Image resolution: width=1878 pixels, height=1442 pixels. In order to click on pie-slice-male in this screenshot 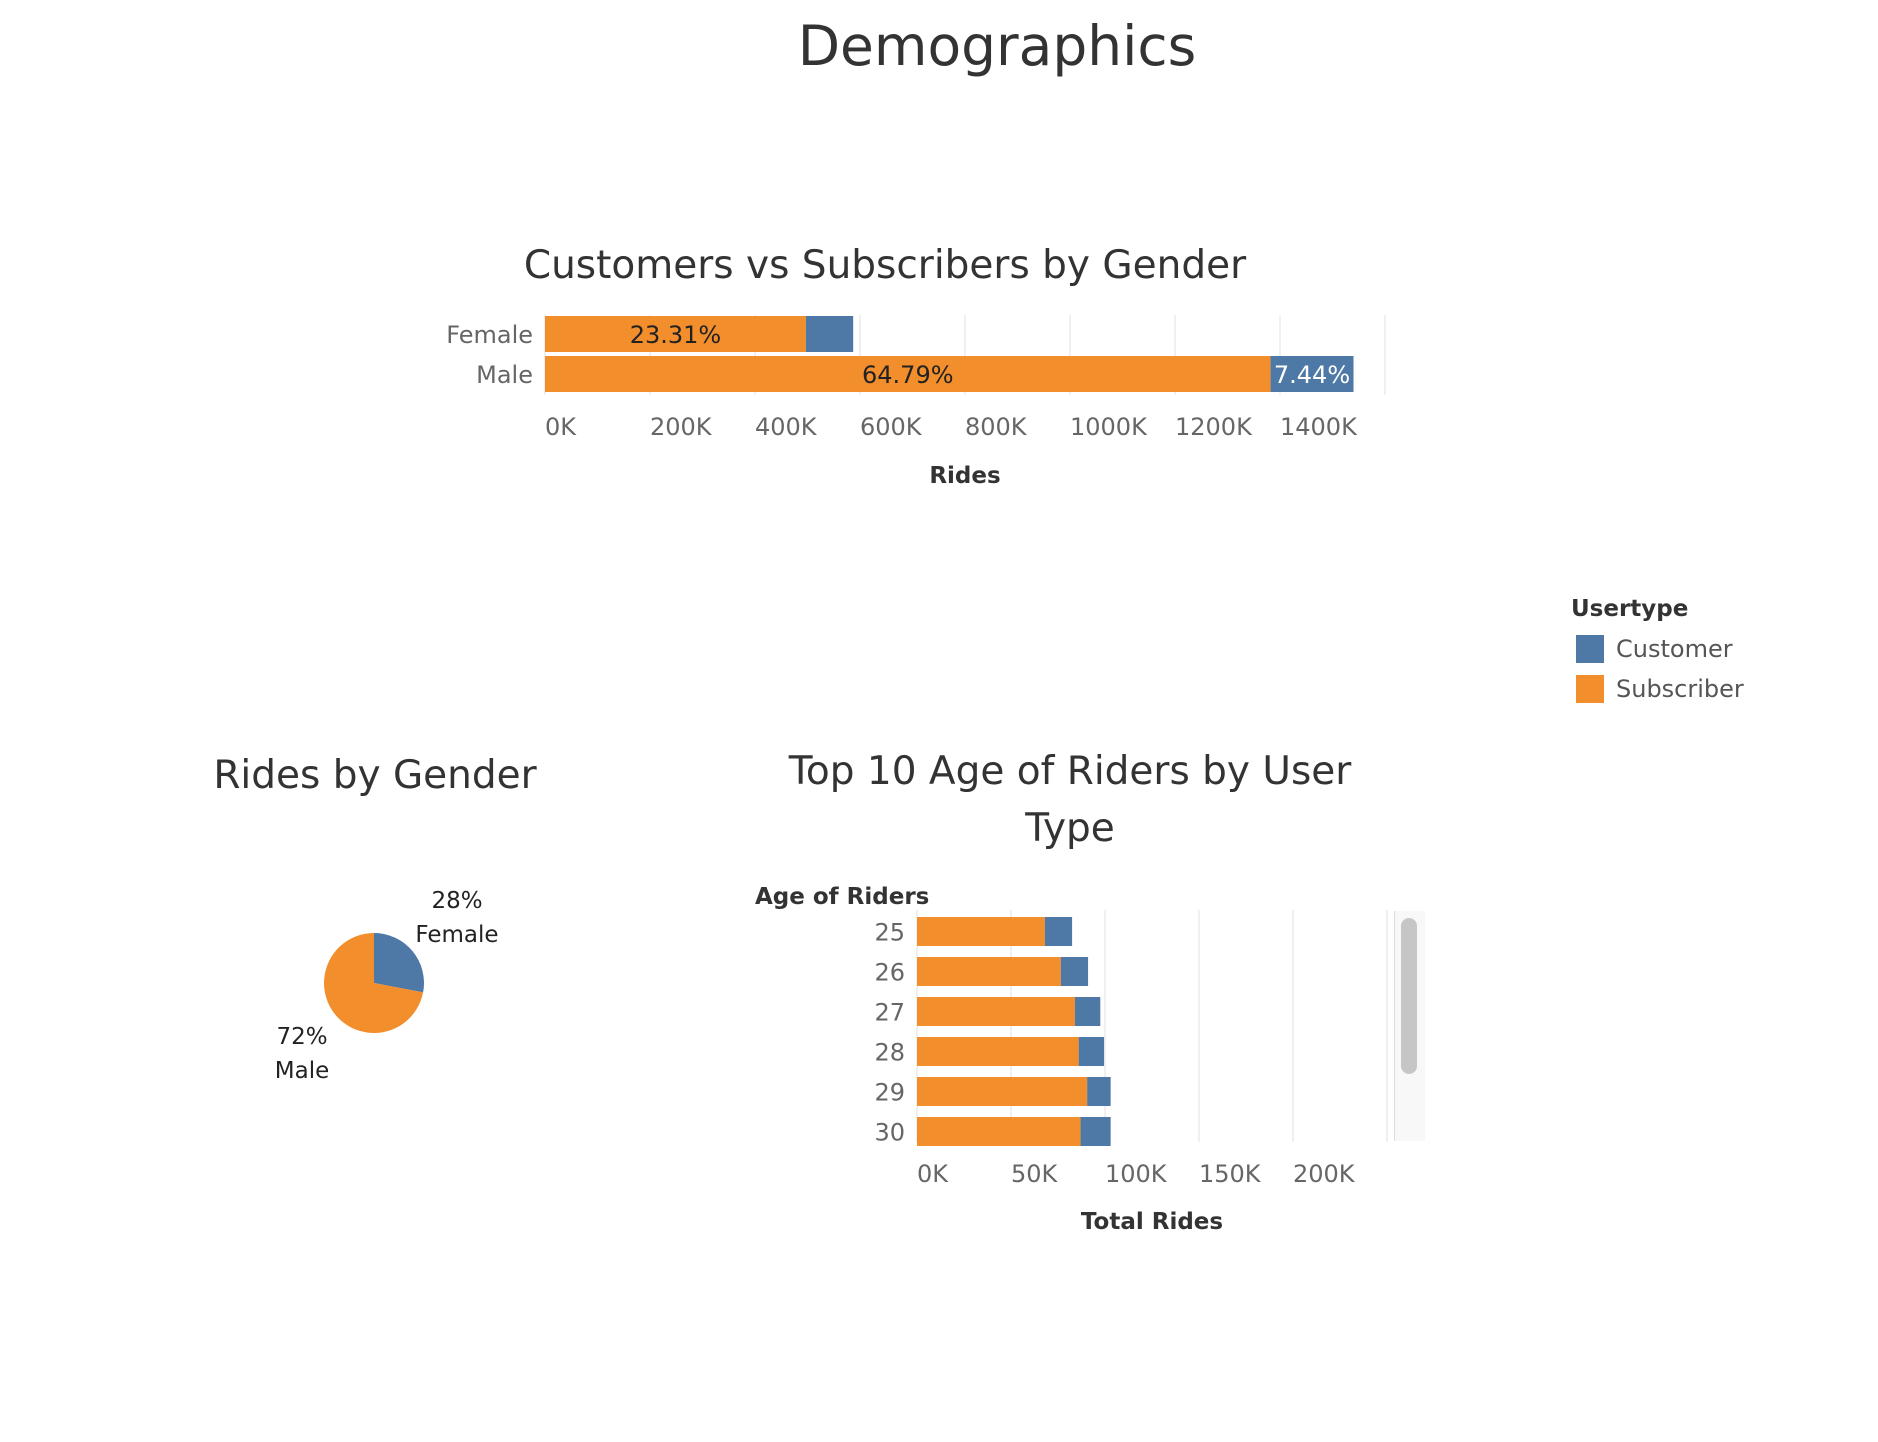, I will do `click(374, 983)`.